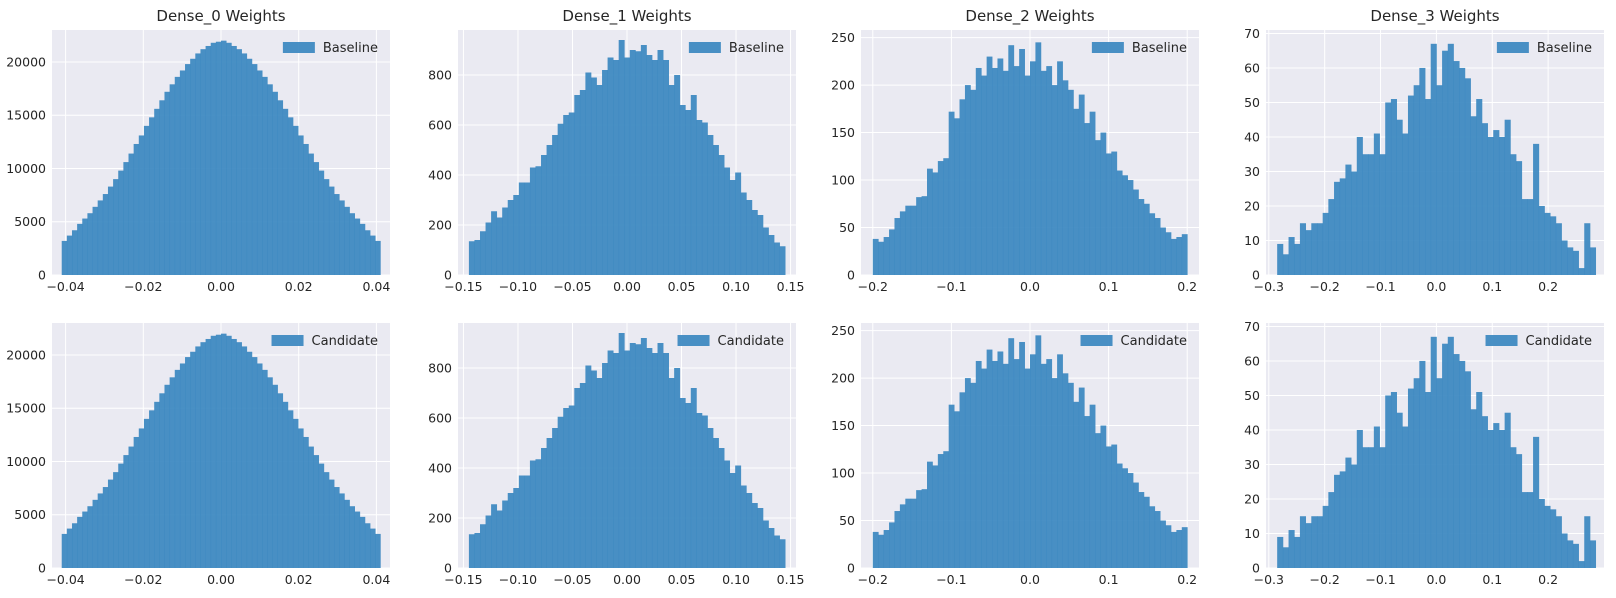 Image resolution: width=1616 pixels, height=598 pixels. I want to click on y-tick-label: 600, so click(440, 418).